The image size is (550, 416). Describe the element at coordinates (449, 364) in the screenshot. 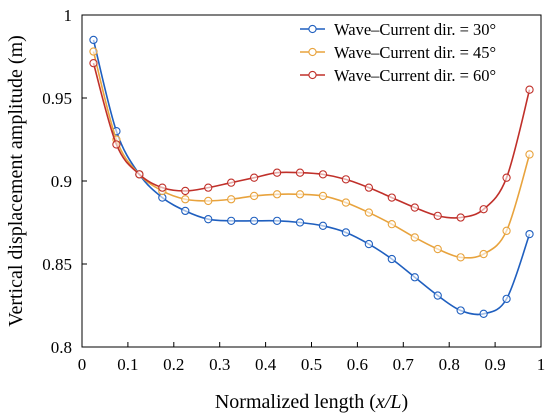

I see `x-tick-label: 0.8` at that location.